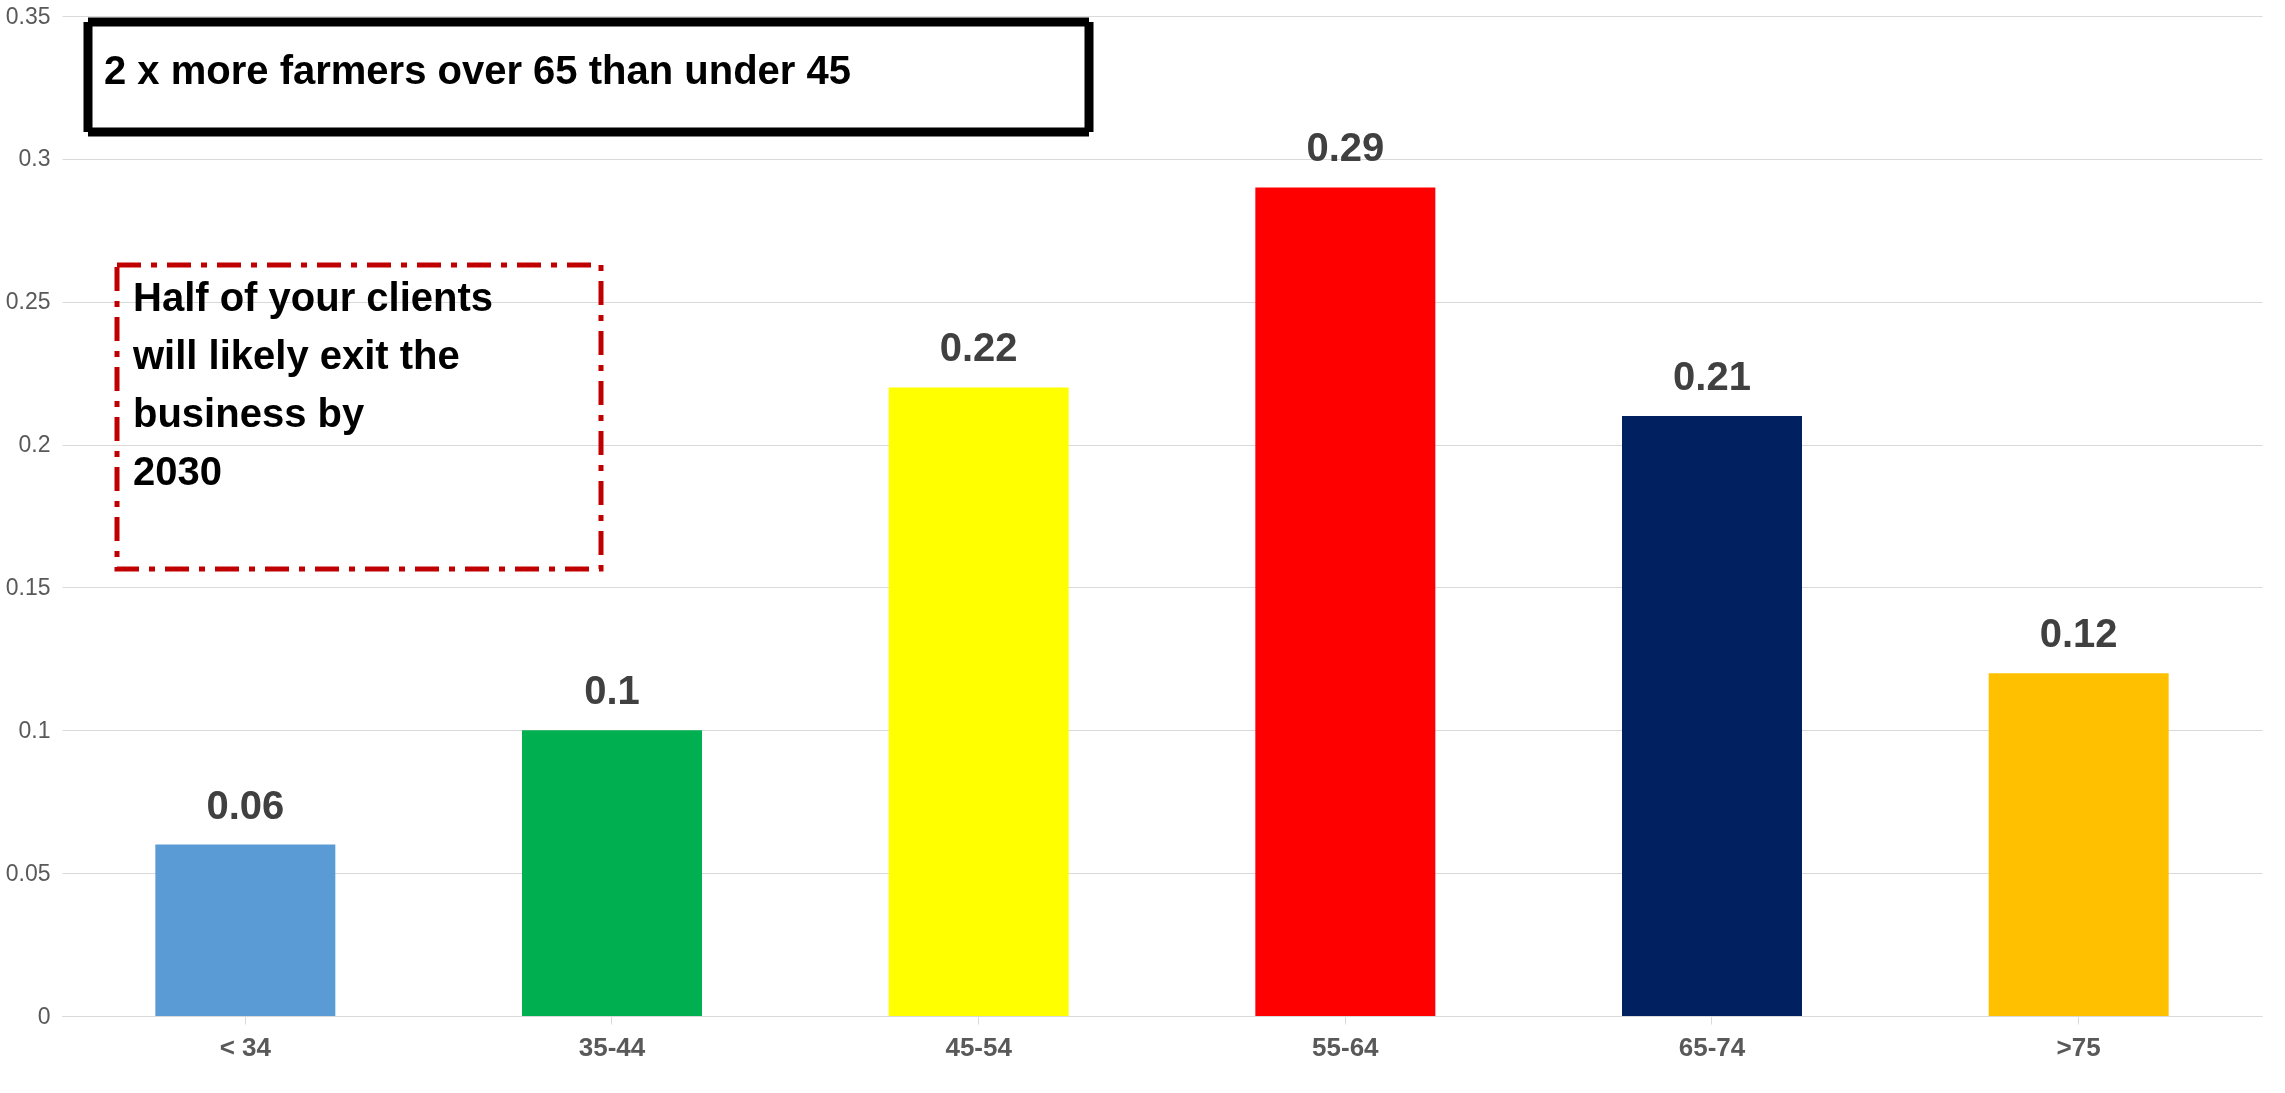 Image resolution: width=2285 pixels, height=1093 pixels. What do you see at coordinates (2078, 633) in the screenshot?
I see `data-label: 0.12` at bounding box center [2078, 633].